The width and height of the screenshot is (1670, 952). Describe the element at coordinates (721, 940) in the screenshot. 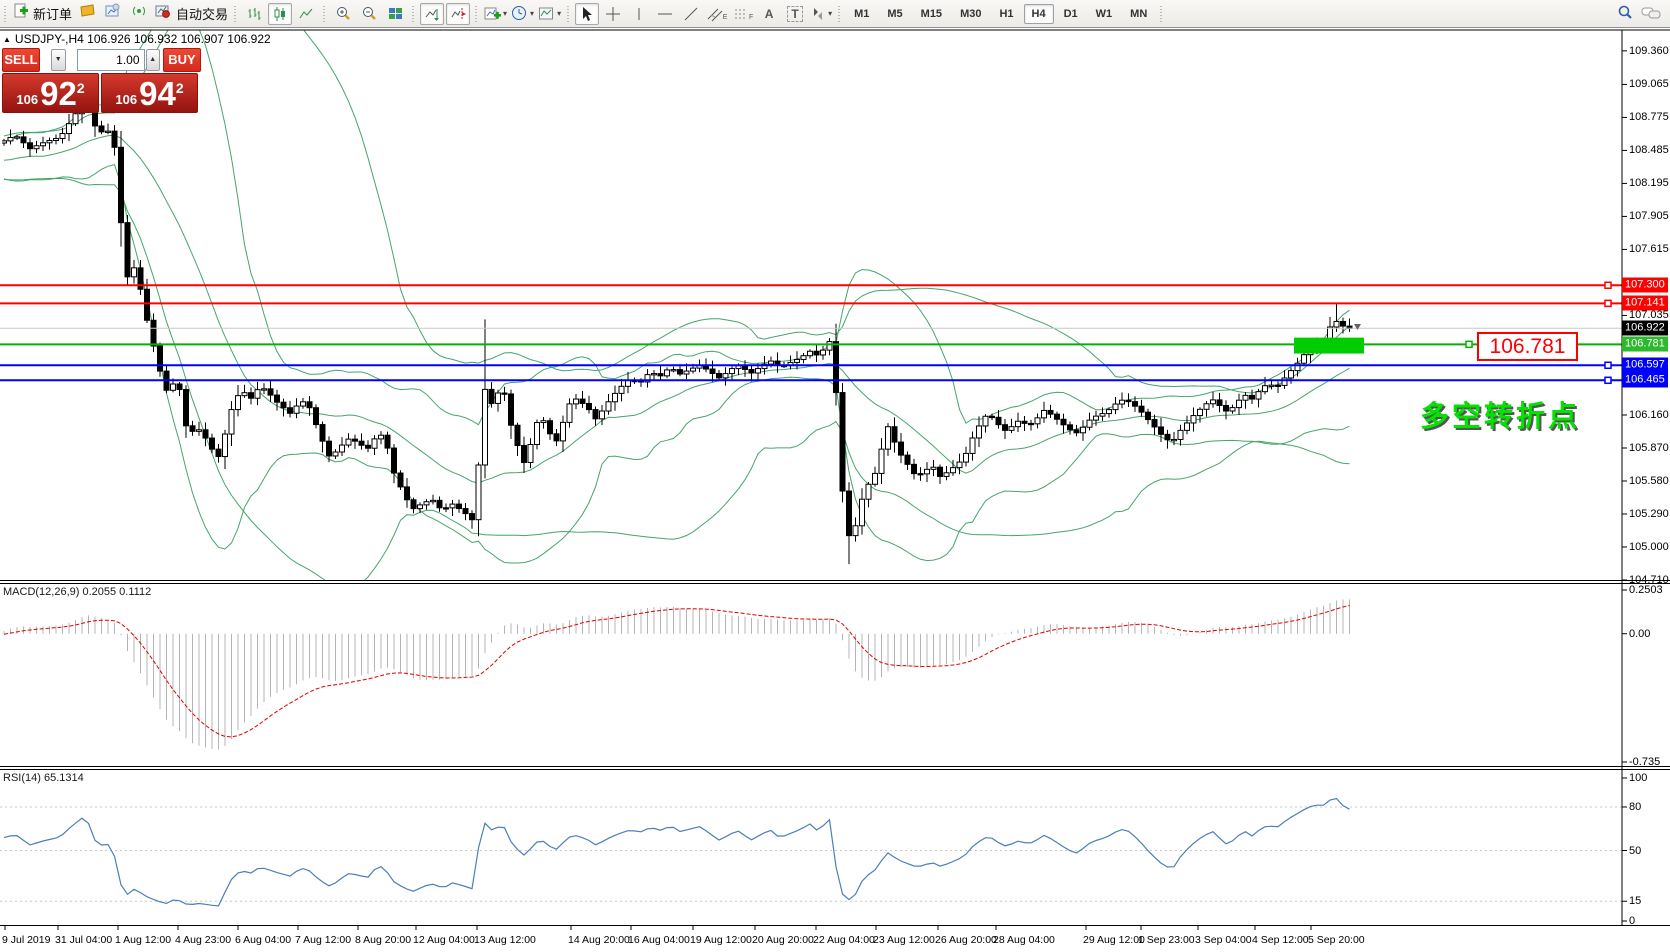

I see `time-label: 19 Aug 12:00` at that location.